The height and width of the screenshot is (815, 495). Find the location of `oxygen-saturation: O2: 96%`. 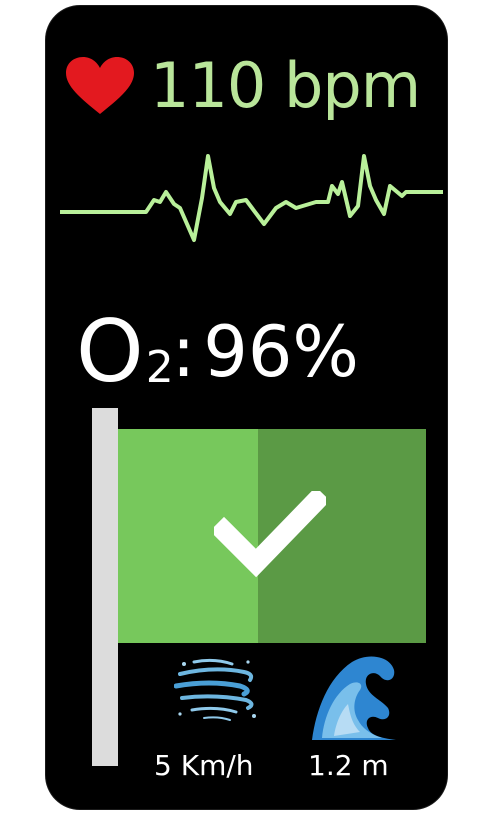

oxygen-saturation: O2: 96% is located at coordinates (256, 352).